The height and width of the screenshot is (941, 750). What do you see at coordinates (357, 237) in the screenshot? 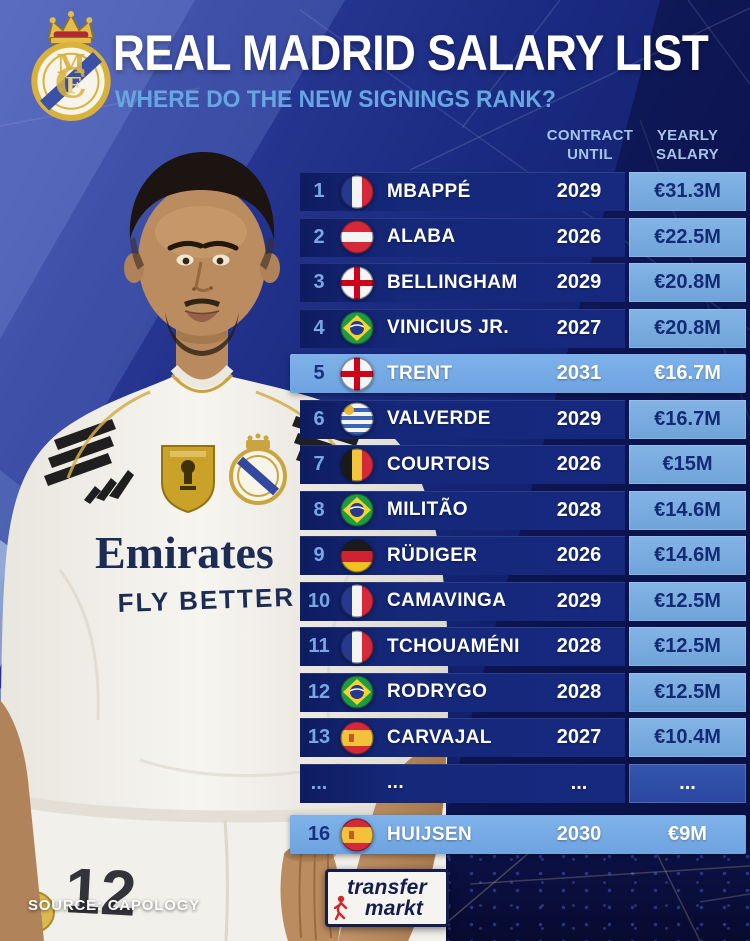
I see `austria-flag-icon` at bounding box center [357, 237].